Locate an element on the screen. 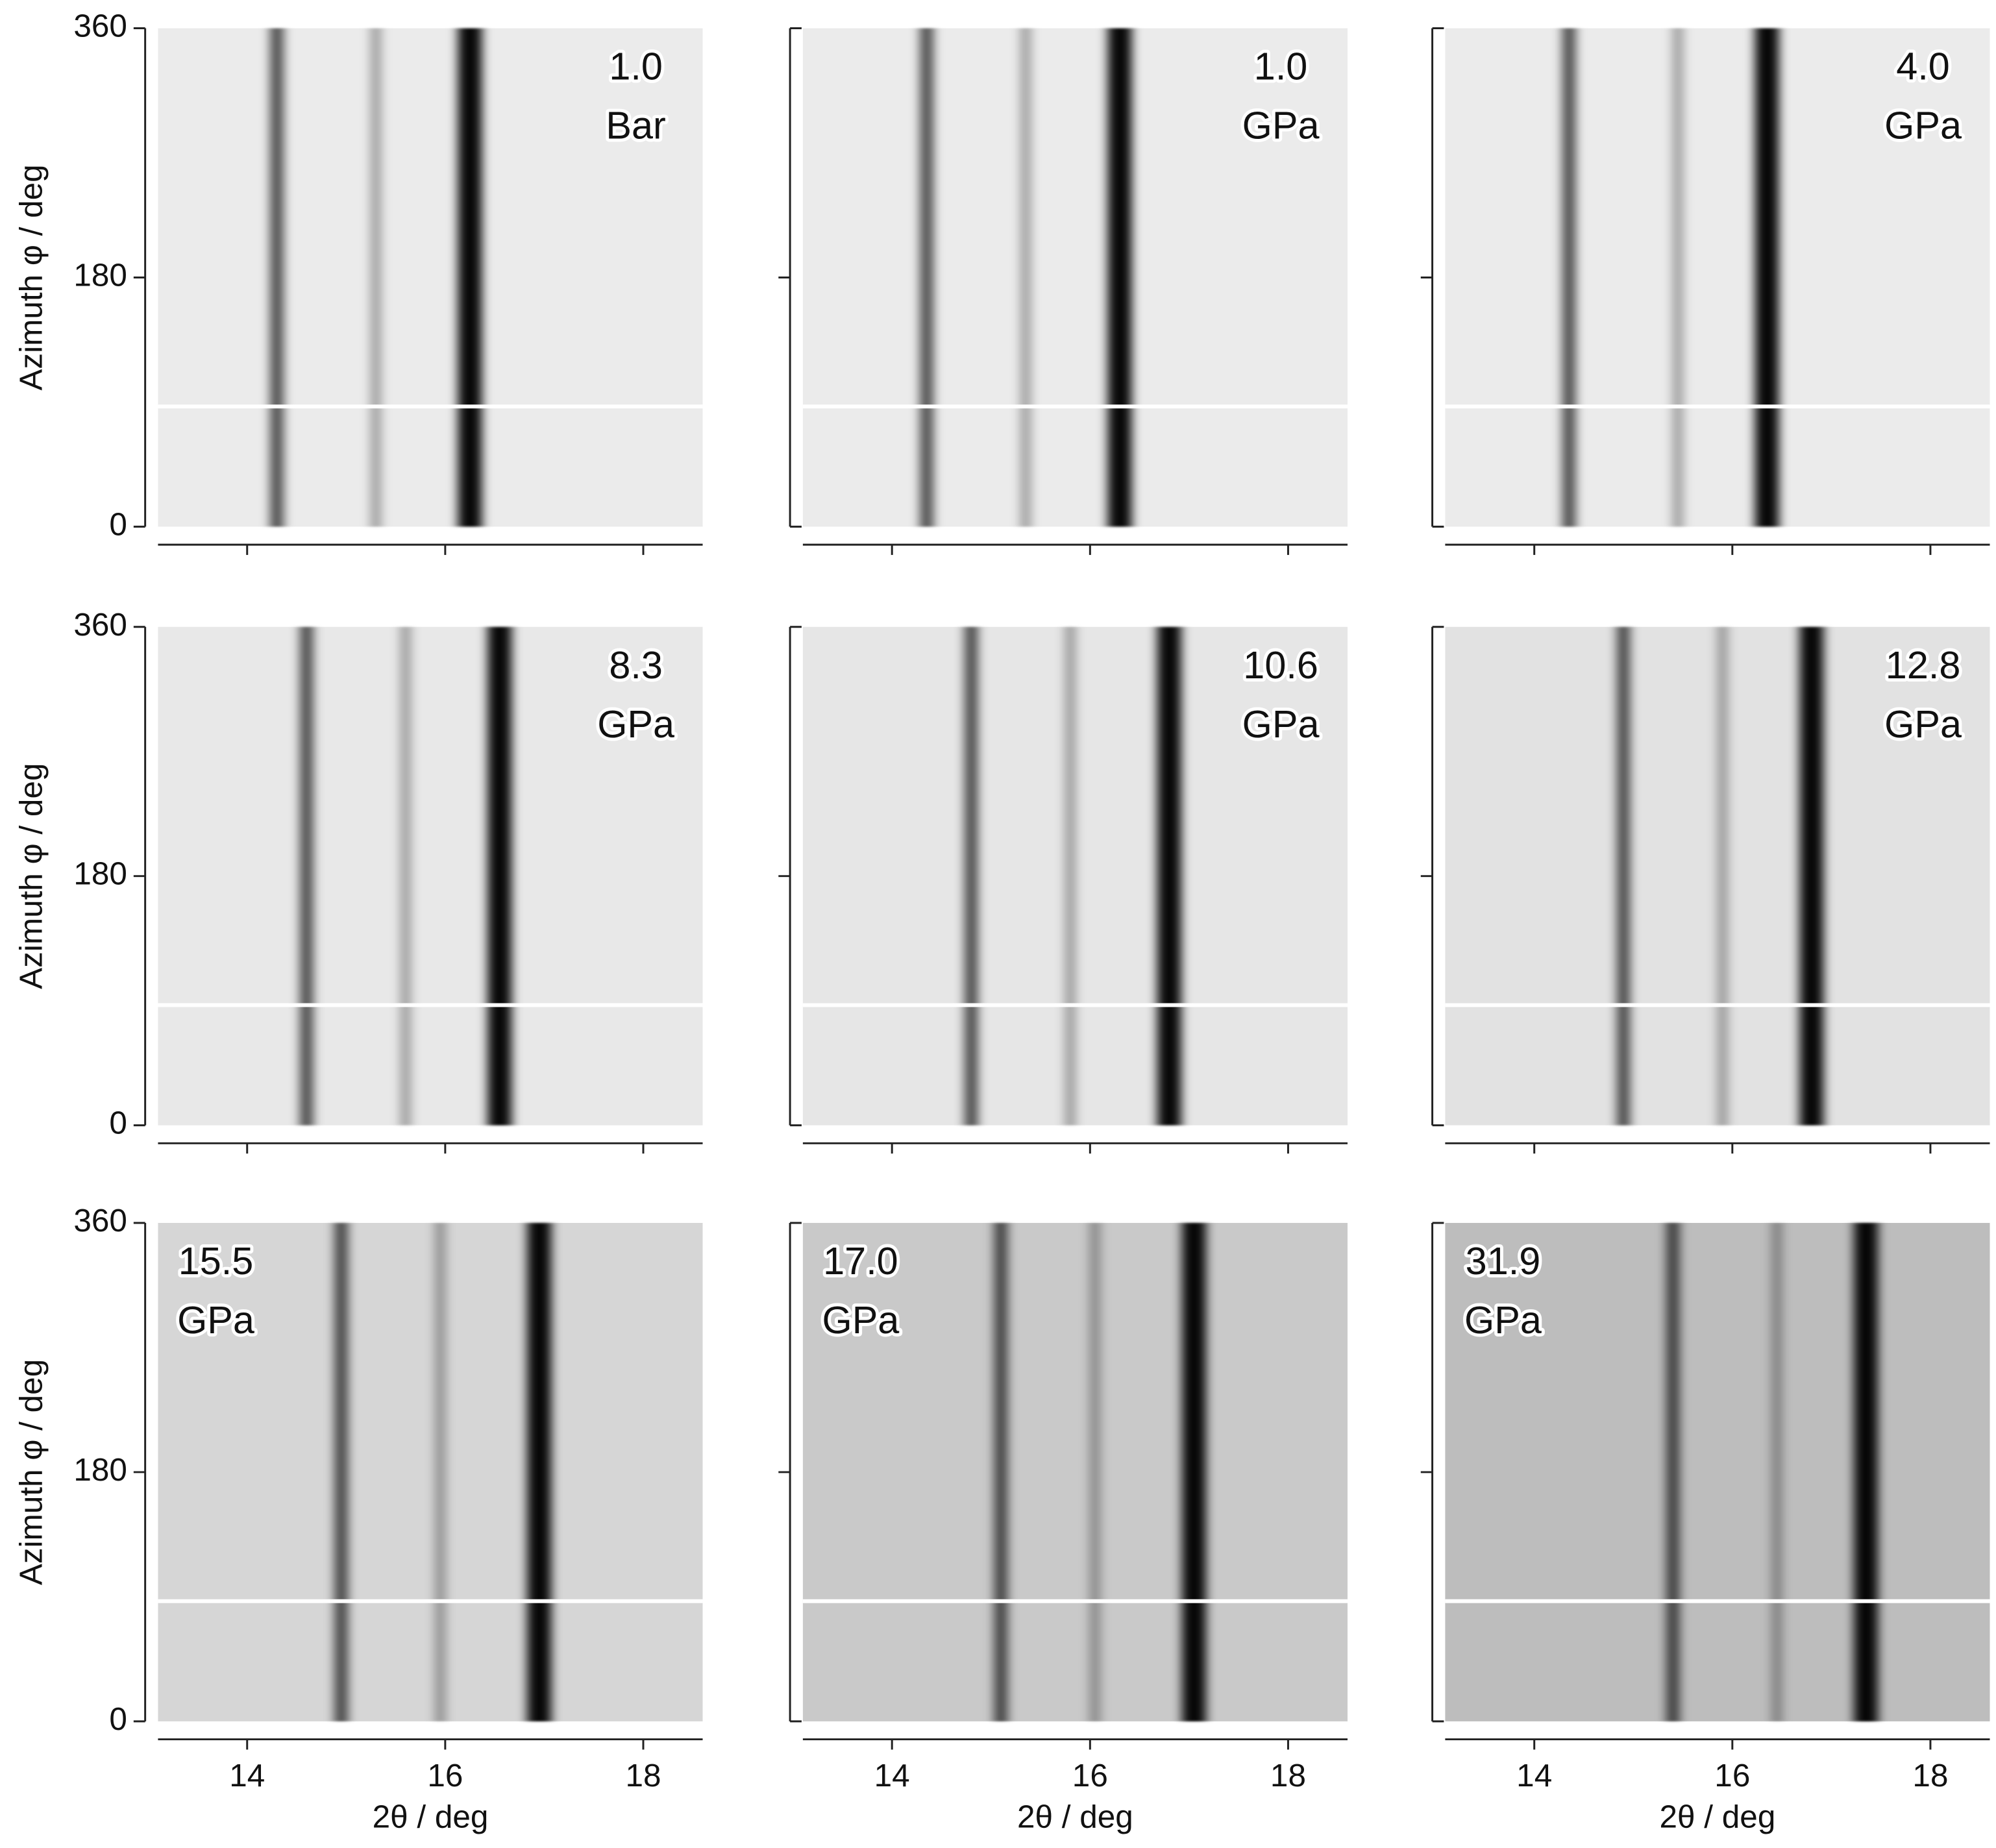 This screenshot has height=1848, width=1996. panel: 4.0 GPa is located at coordinates (1705, 291).